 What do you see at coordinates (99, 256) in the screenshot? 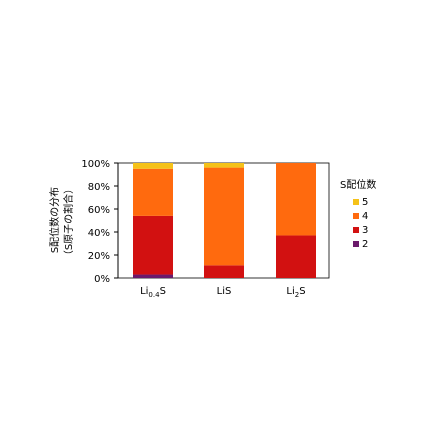
I see `y-tick-label: 20%` at bounding box center [99, 256].